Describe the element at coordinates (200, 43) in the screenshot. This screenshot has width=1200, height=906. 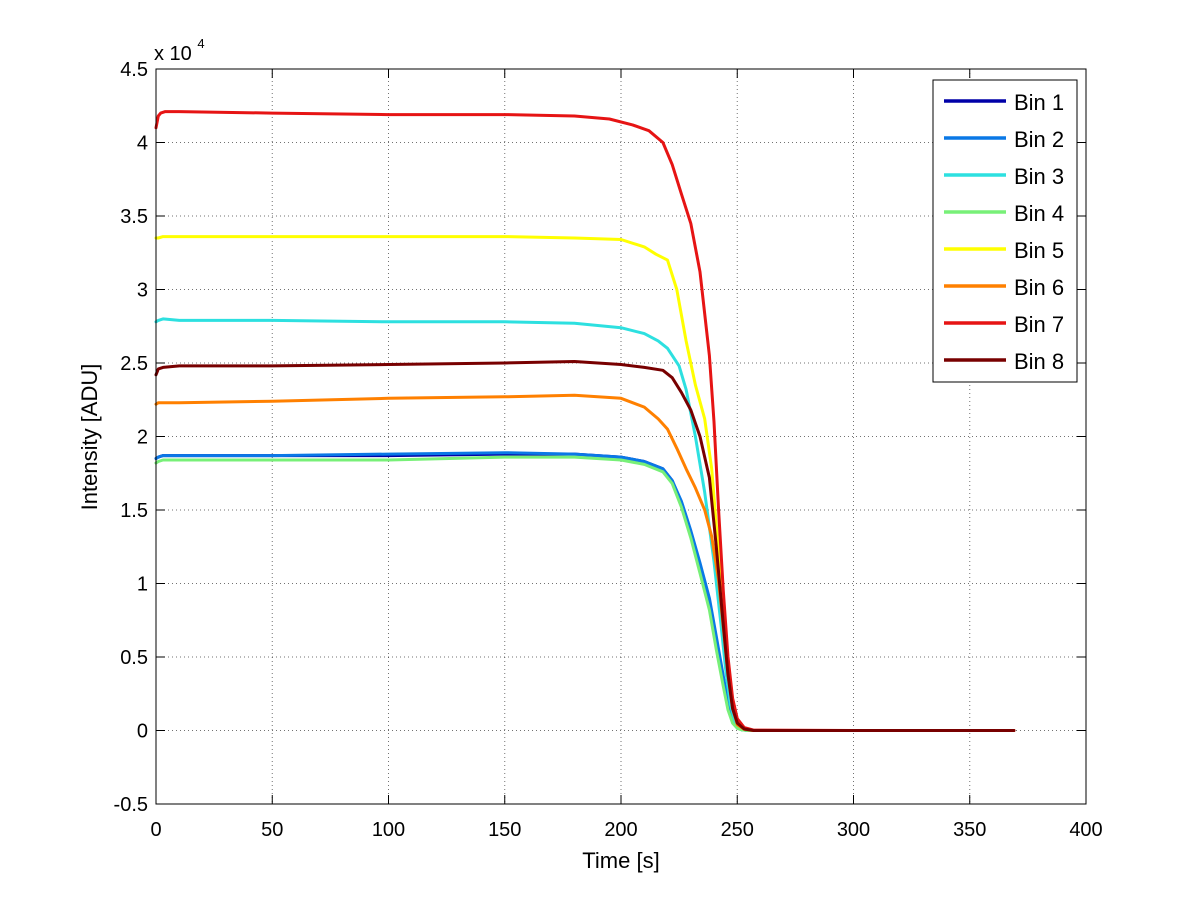
I see `y-multiplier-exponent: 4` at that location.